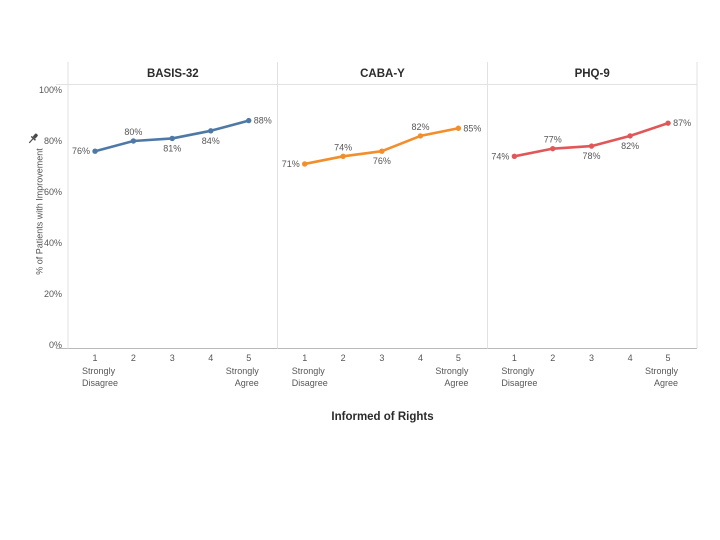  What do you see at coordinates (682, 123) in the screenshot?
I see `data-point-label: 87%` at bounding box center [682, 123].